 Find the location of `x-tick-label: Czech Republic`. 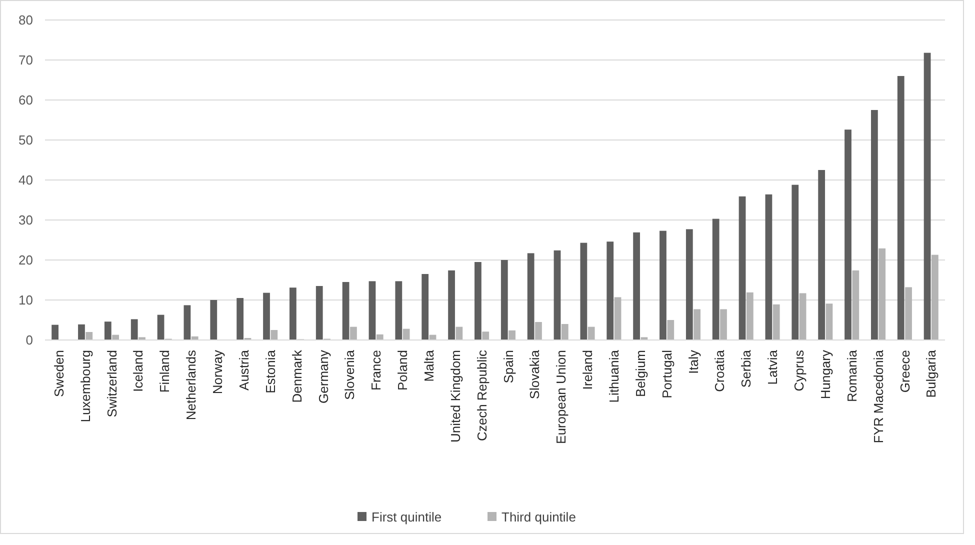

x-tick-label: Czech Republic is located at coordinates (482, 396).